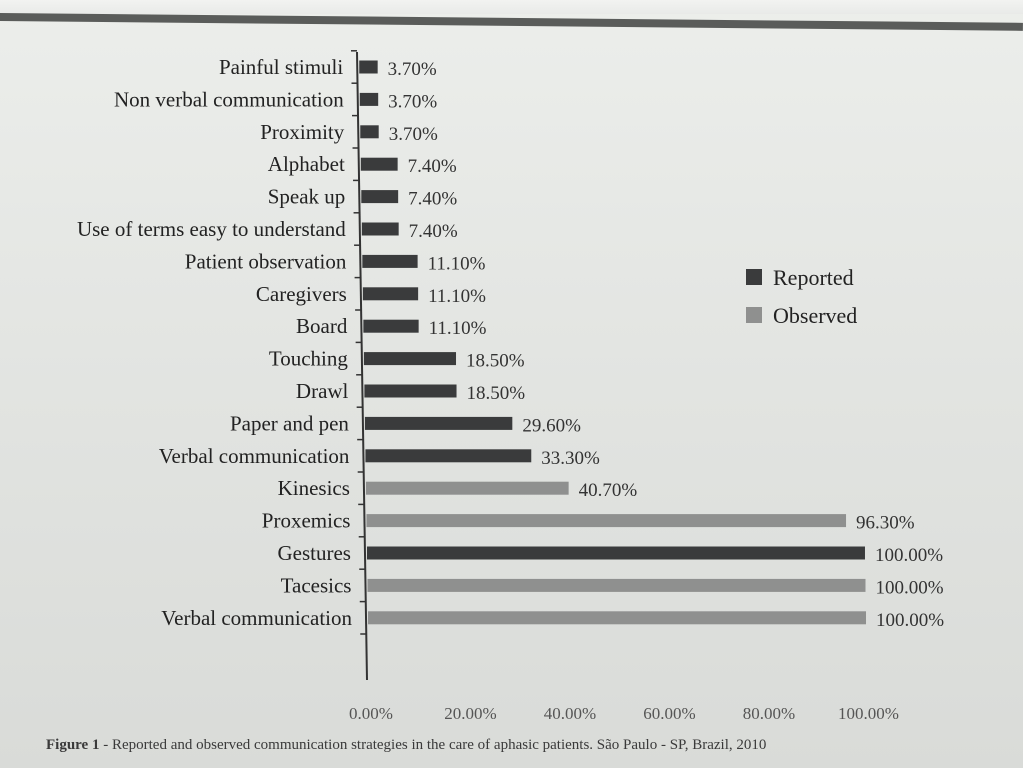 The width and height of the screenshot is (1023, 768). What do you see at coordinates (362, 366) in the screenshot?
I see `y-axis-line` at bounding box center [362, 366].